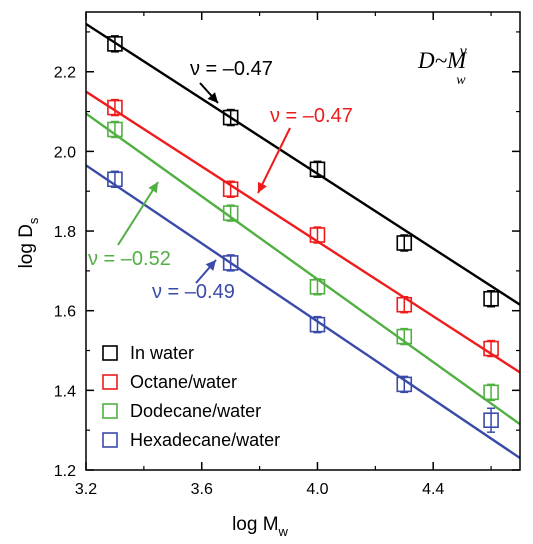 This screenshot has height=544, width=533. I want to click on legend-label: In water, so click(162, 353).